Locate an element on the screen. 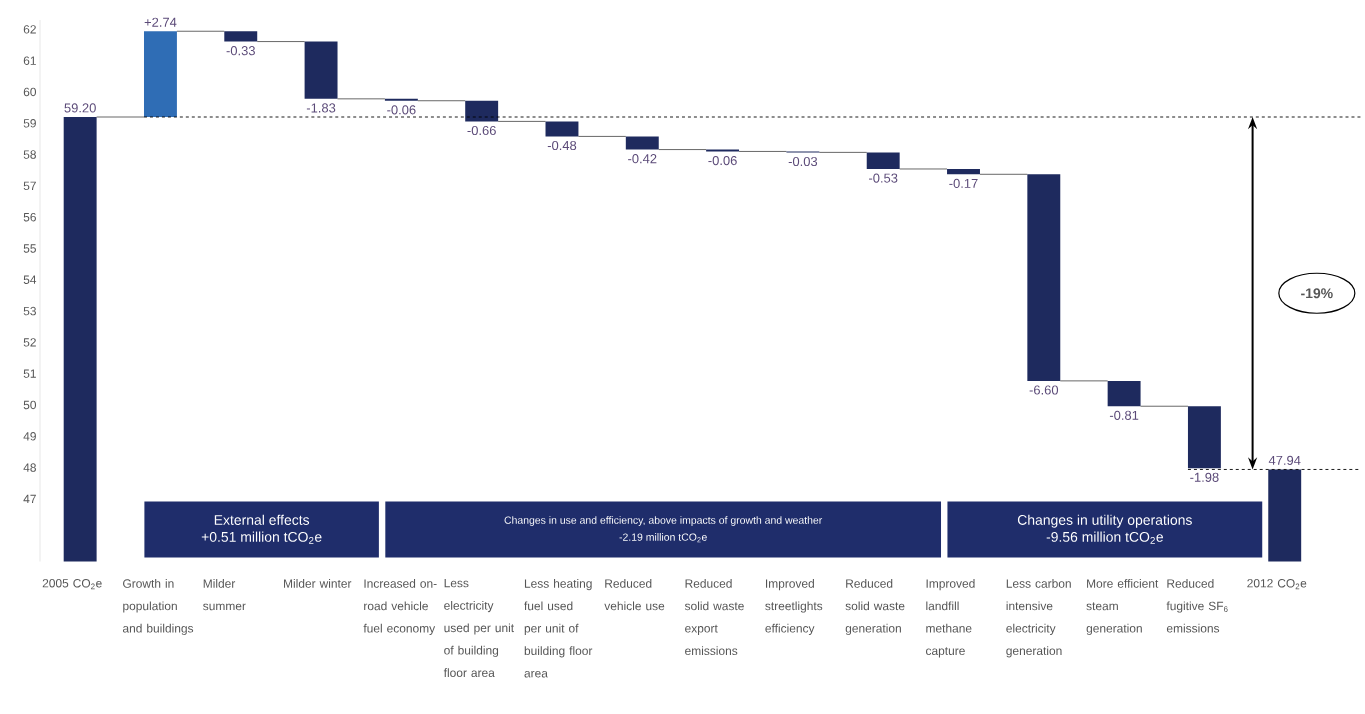  y-tick-label: 49 is located at coordinates (29, 436).